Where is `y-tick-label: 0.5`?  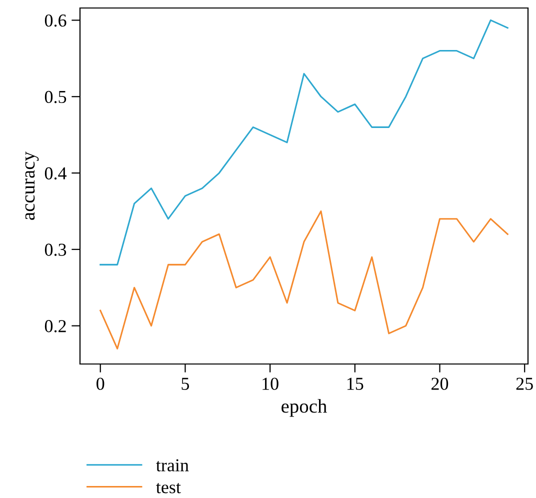
y-tick-label: 0.5 is located at coordinates (55, 97).